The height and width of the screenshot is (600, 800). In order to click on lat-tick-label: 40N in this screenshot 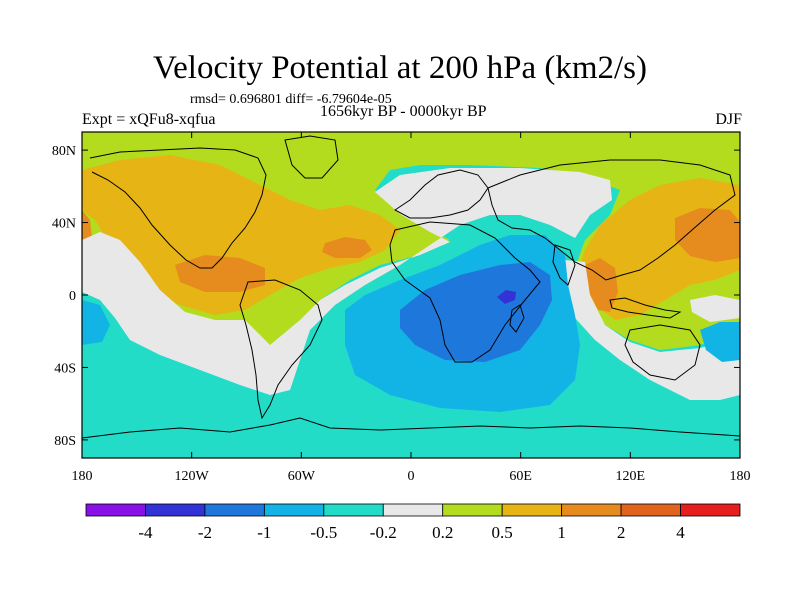, I will do `click(64, 224)`.